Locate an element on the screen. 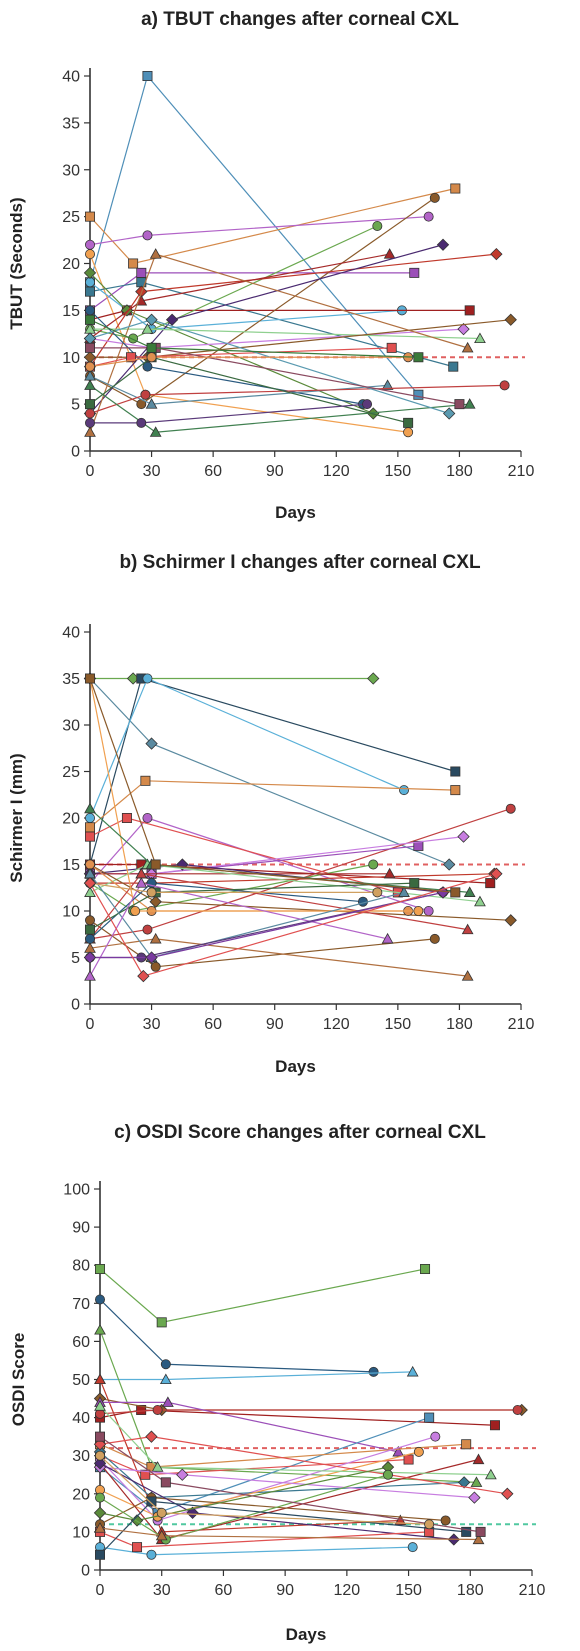 This screenshot has width=580, height=1651. y-tick-label: 100 is located at coordinates (76, 1190).